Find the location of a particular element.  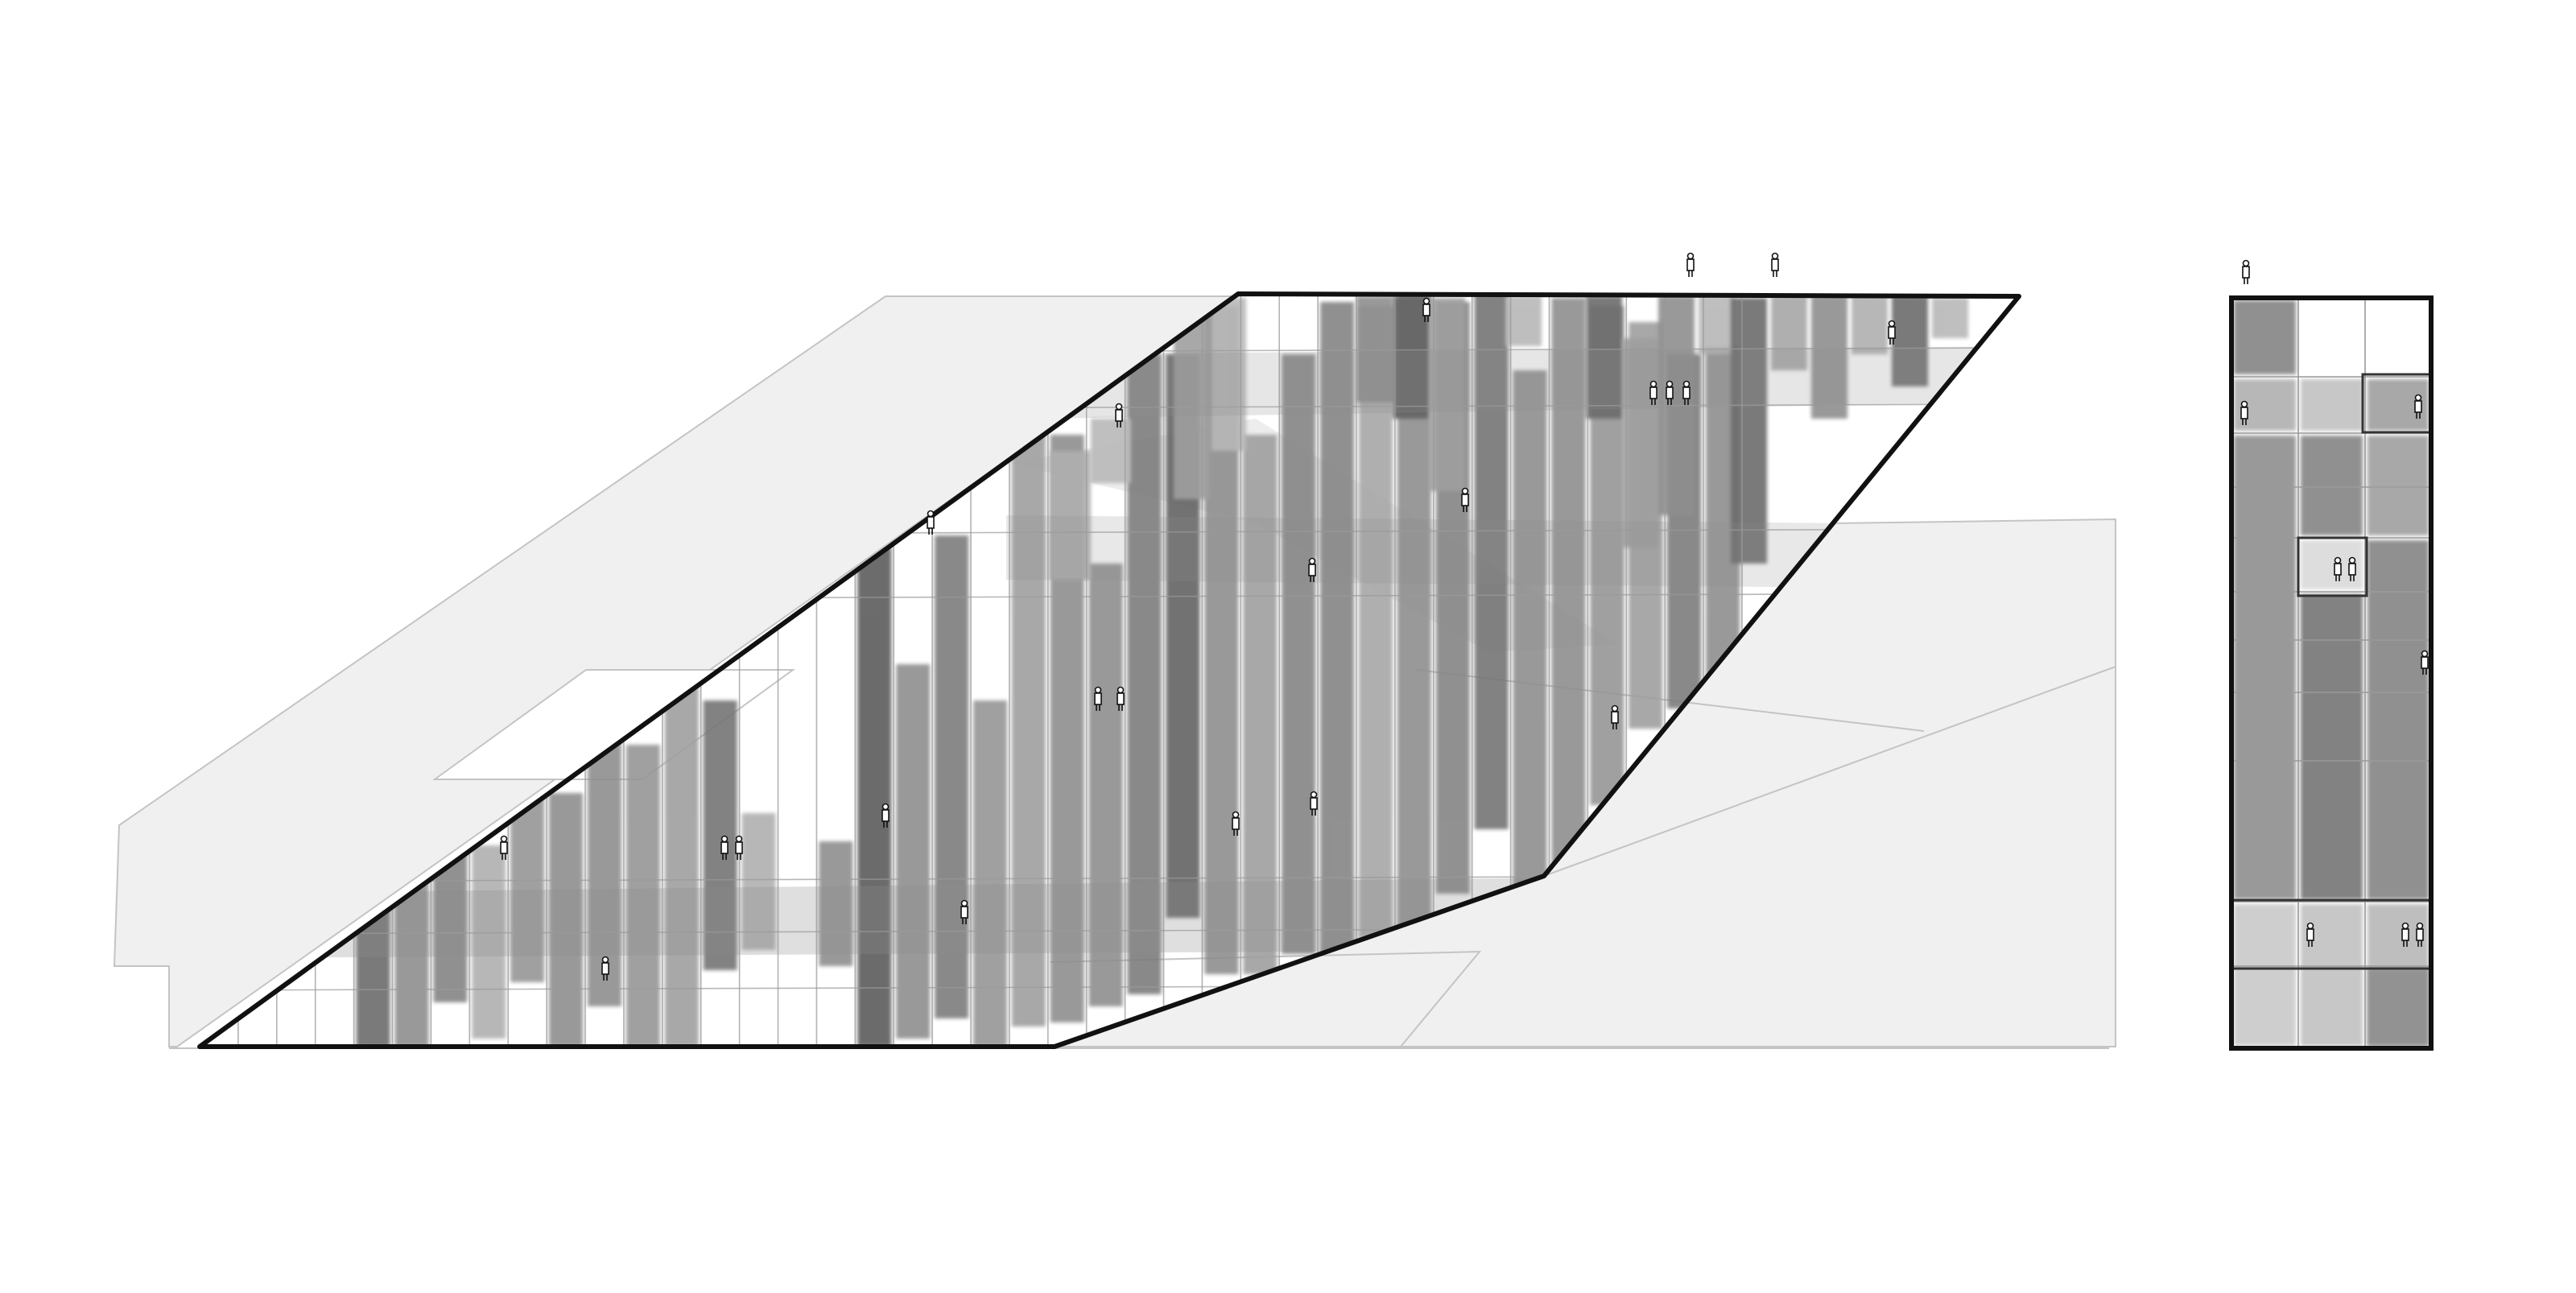

side-facade-panels is located at coordinates (2331, 673).